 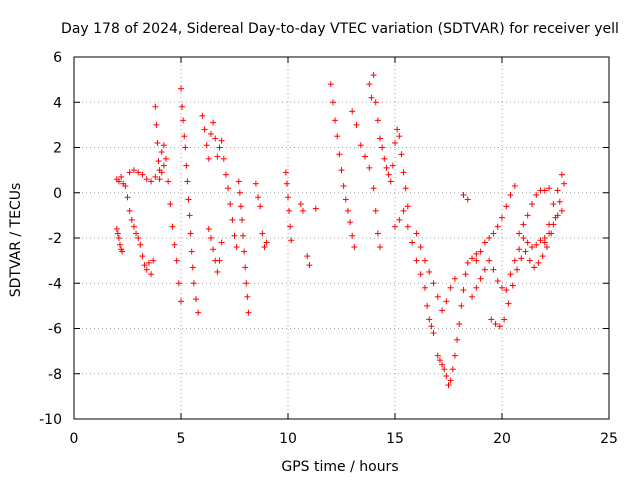 What do you see at coordinates (74, 439) in the screenshot?
I see `x-tick-label: 0` at bounding box center [74, 439].